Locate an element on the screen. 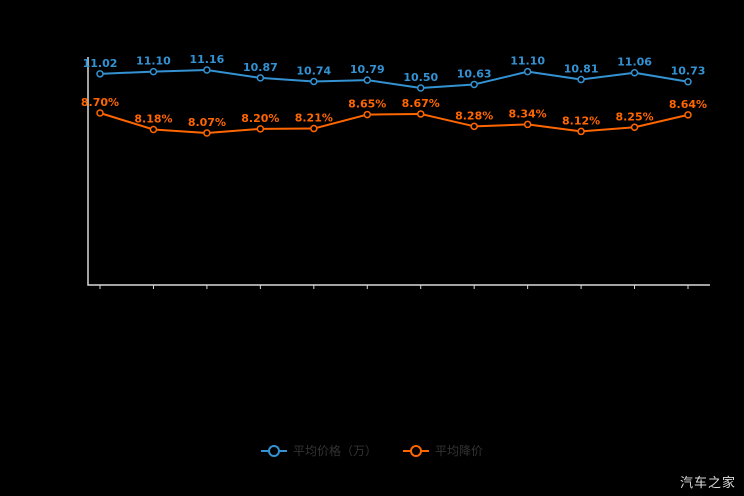 This screenshot has height=496, width=744. data-label: 11.02 is located at coordinates (100, 63).